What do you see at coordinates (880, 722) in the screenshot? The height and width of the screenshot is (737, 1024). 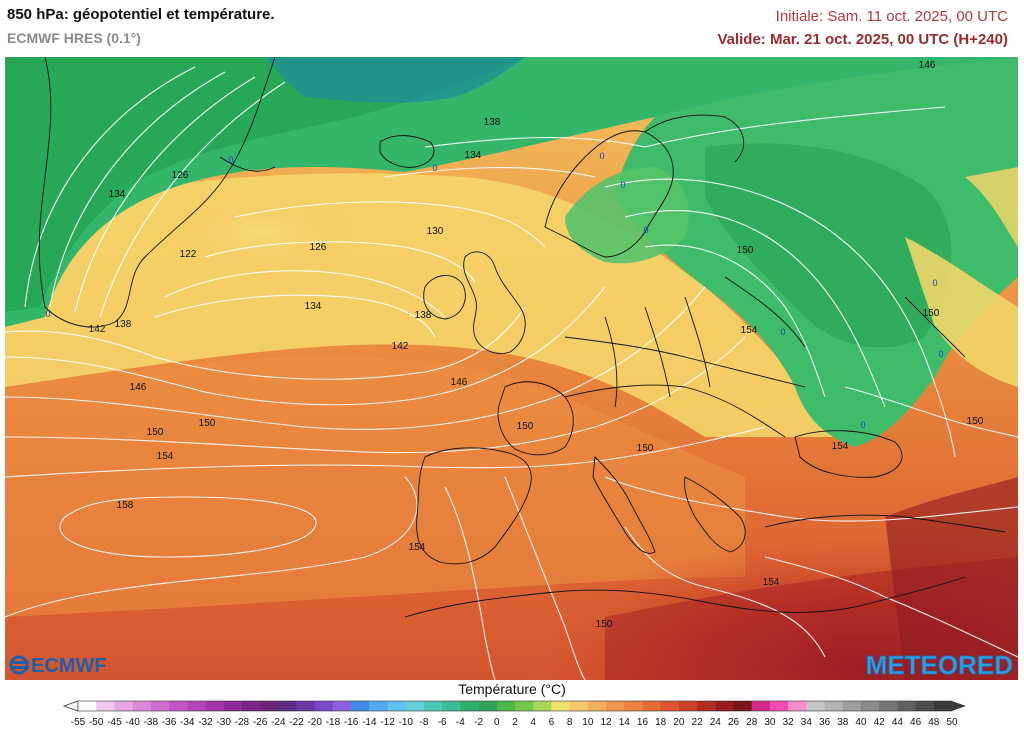 I see `legend-tick-label: 42` at bounding box center [880, 722].